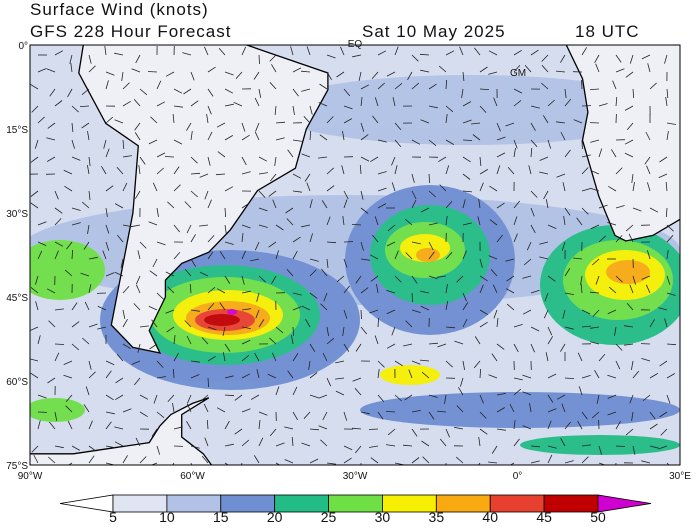 The width and height of the screenshot is (700, 530). I want to click on date: Sat 10 May 2025, so click(434, 31).